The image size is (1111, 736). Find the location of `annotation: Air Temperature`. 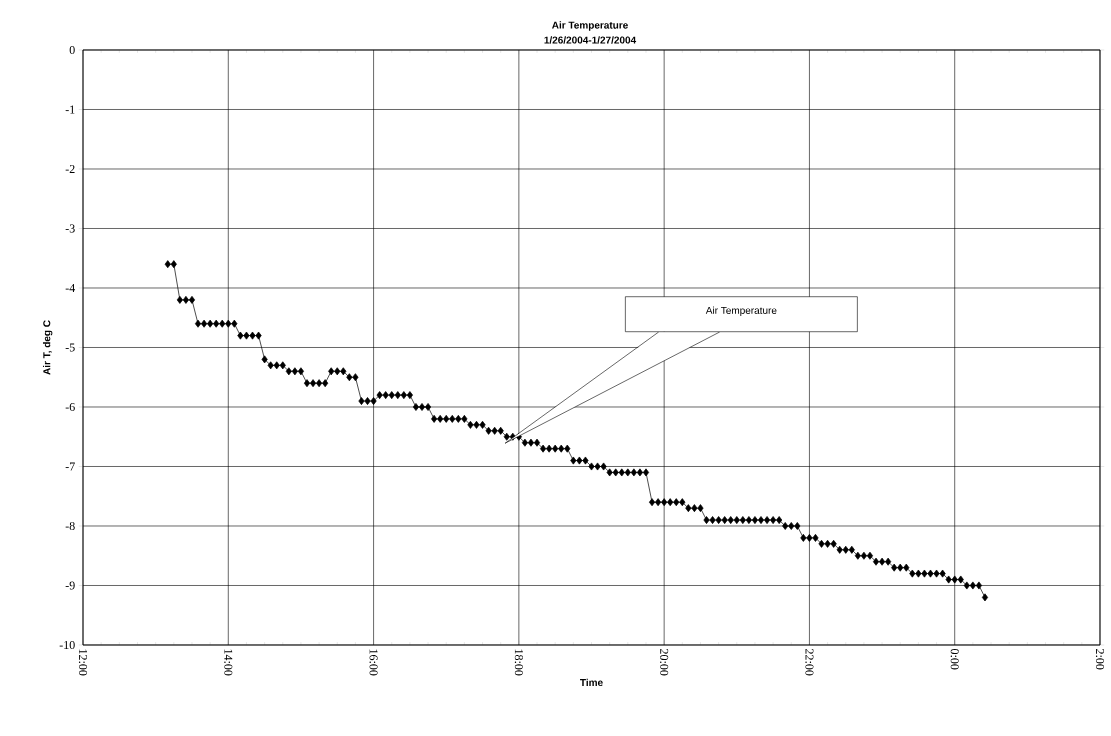

annotation: Air Temperature is located at coordinates (741, 311).